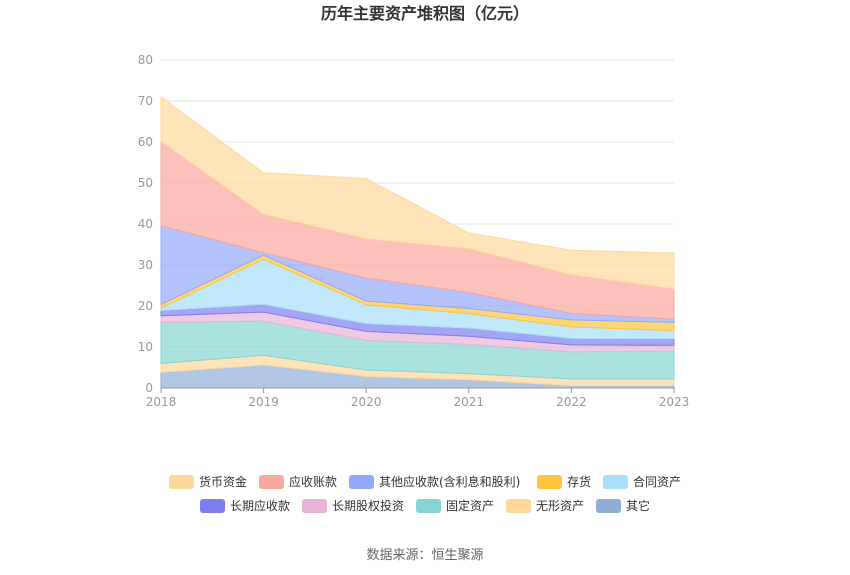 The width and height of the screenshot is (850, 575). What do you see at coordinates (424, 555) in the screenshot?
I see `data-source: 数据来源：恒生聚源` at bounding box center [424, 555].